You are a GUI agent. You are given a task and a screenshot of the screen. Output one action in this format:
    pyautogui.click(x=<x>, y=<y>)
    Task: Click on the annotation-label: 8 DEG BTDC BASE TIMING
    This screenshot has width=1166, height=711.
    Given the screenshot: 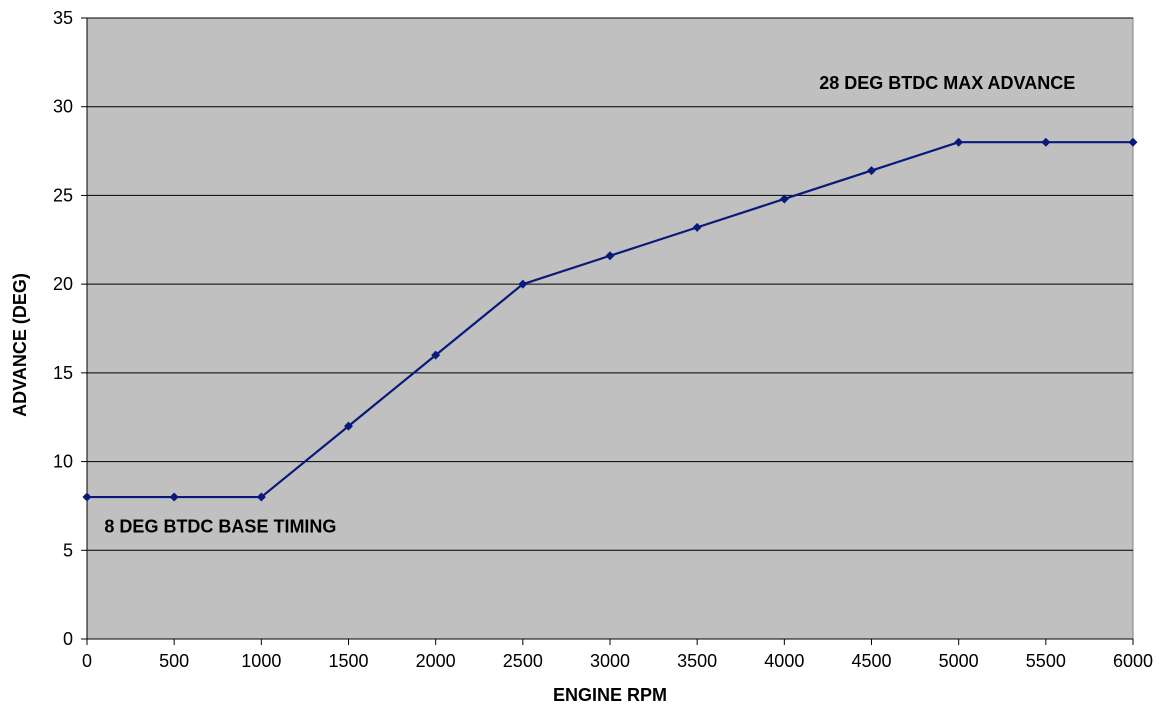 What is the action you would take?
    pyautogui.click(x=220, y=527)
    